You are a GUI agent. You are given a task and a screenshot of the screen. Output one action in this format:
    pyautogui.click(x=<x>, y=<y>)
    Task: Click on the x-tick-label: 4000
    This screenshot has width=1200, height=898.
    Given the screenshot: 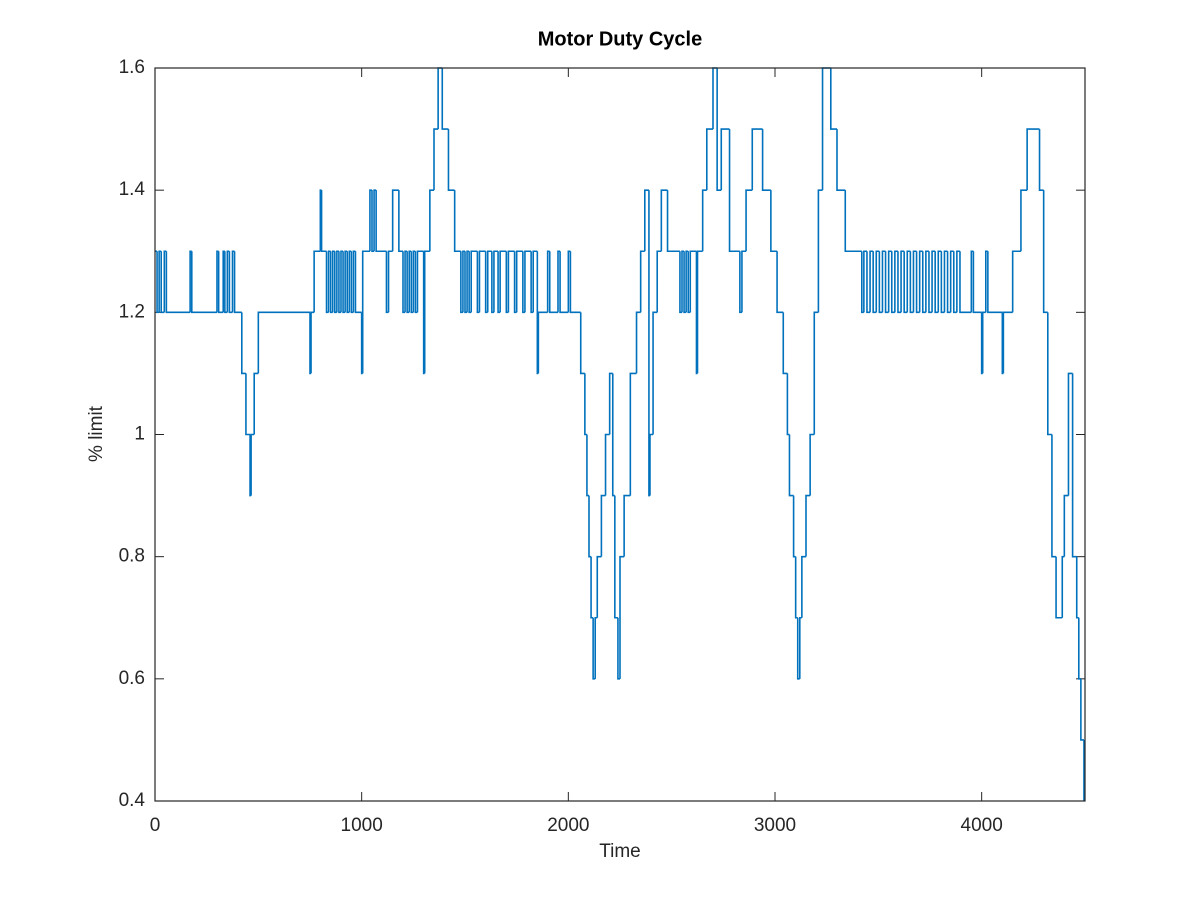 What is the action you would take?
    pyautogui.click(x=982, y=825)
    